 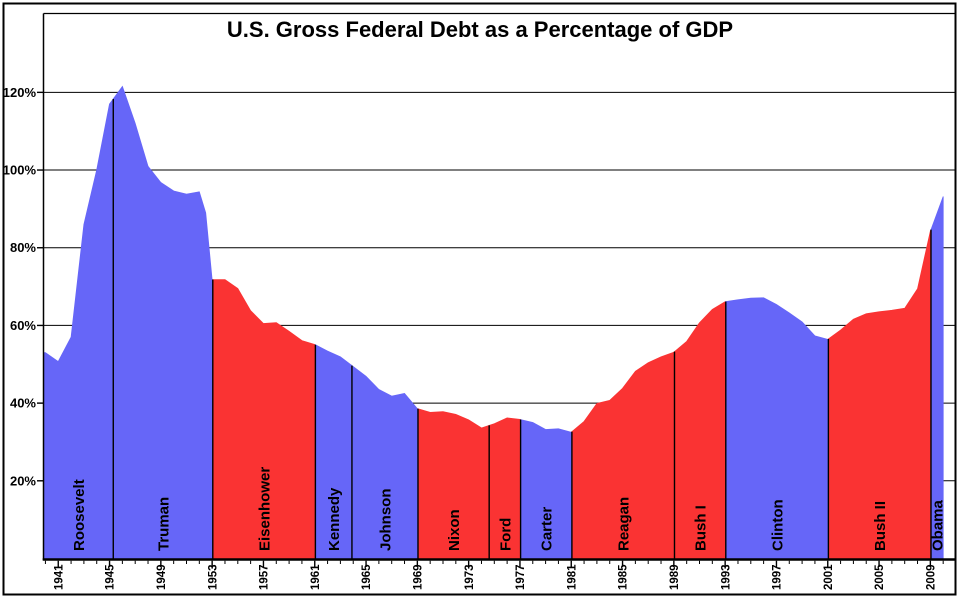 What do you see at coordinates (163, 322) in the screenshot?
I see `area-truman` at bounding box center [163, 322].